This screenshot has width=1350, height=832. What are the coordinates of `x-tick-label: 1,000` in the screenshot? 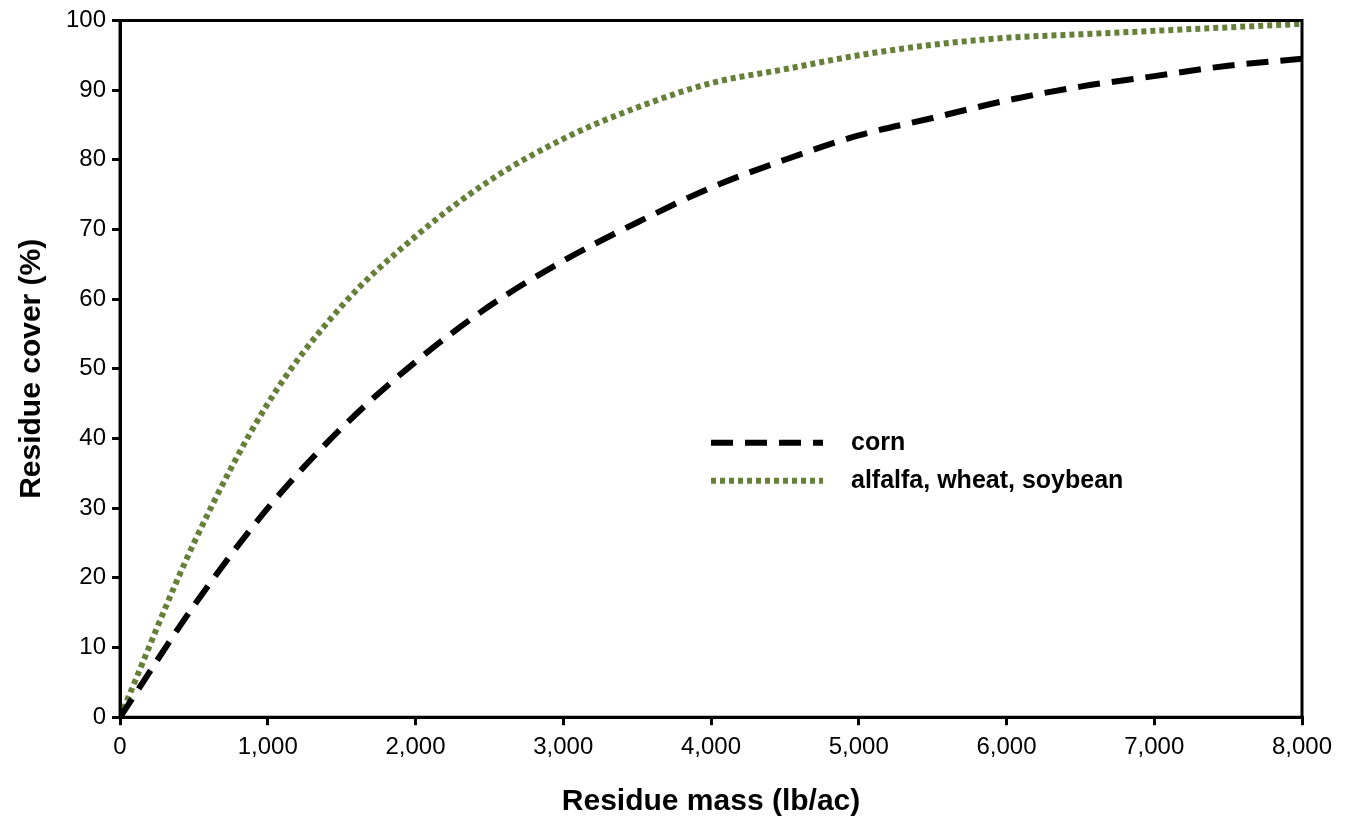 It's located at (267, 746).